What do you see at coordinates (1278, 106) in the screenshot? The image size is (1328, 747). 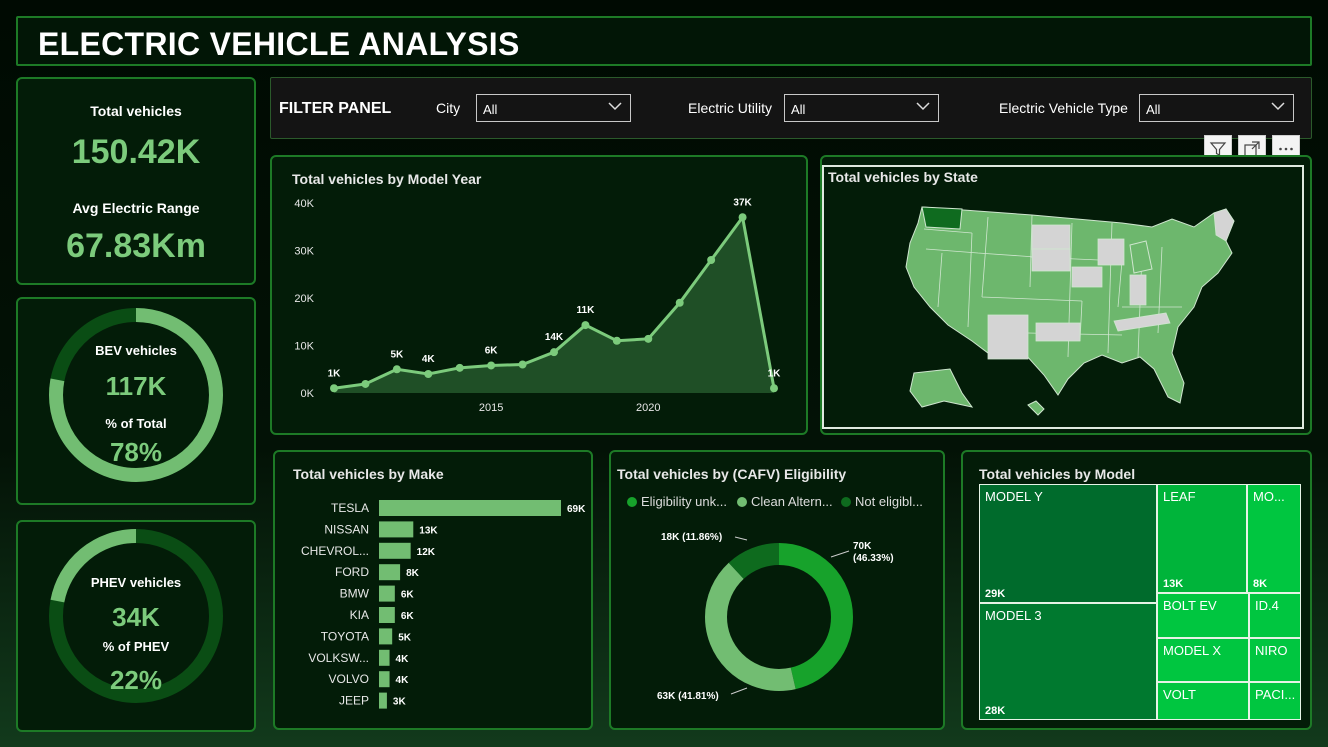 I see `chevron-down-icon` at bounding box center [1278, 106].